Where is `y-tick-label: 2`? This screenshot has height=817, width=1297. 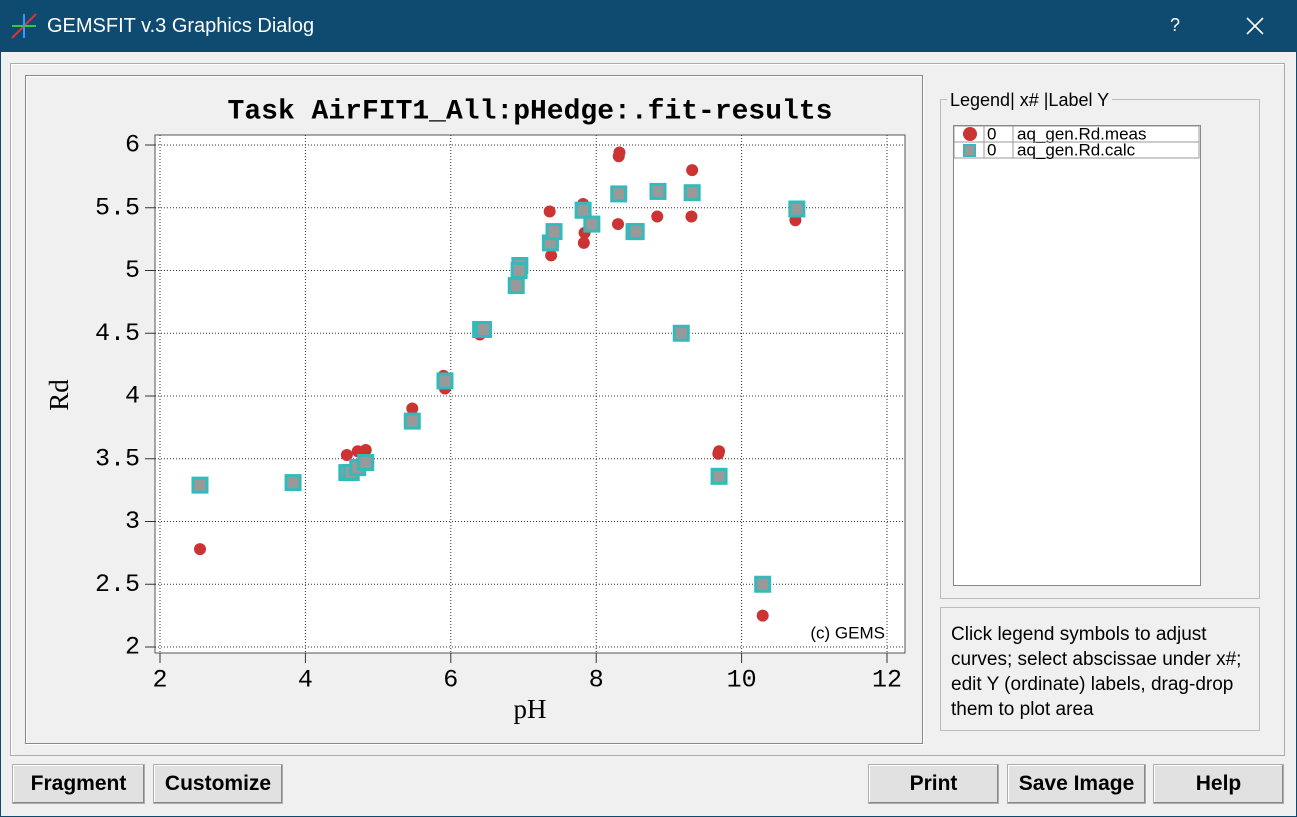 y-tick-label: 2 is located at coordinates (132, 647).